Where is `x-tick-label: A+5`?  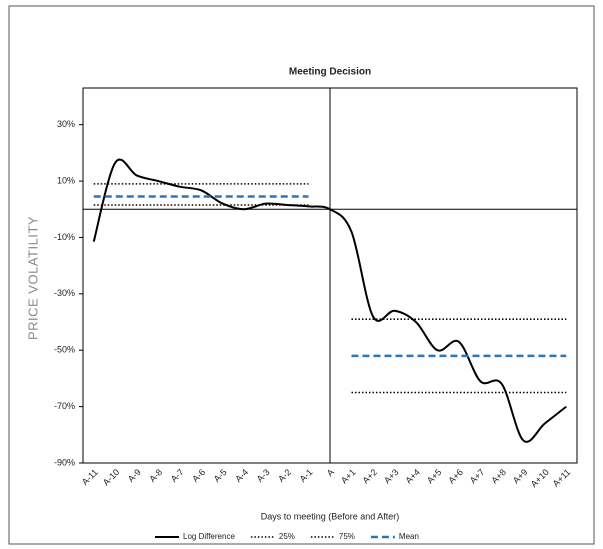 x-tick-label: A+5 is located at coordinates (434, 476).